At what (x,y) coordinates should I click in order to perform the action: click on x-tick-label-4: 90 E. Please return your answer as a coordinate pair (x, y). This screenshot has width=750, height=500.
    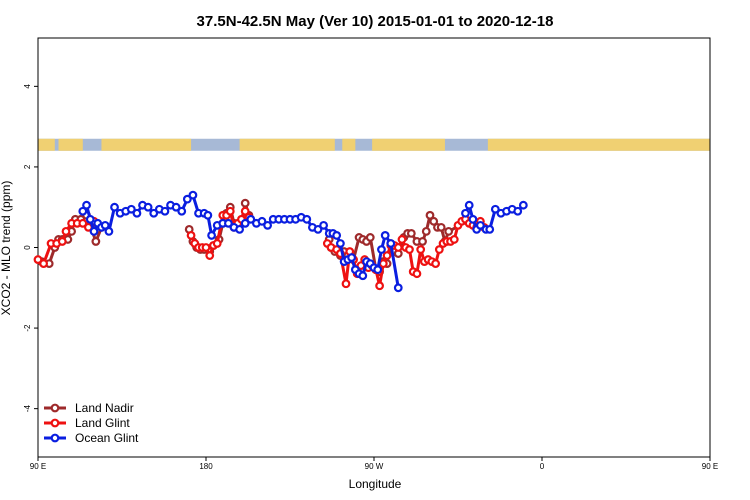
    Looking at the image, I should click on (710, 466).